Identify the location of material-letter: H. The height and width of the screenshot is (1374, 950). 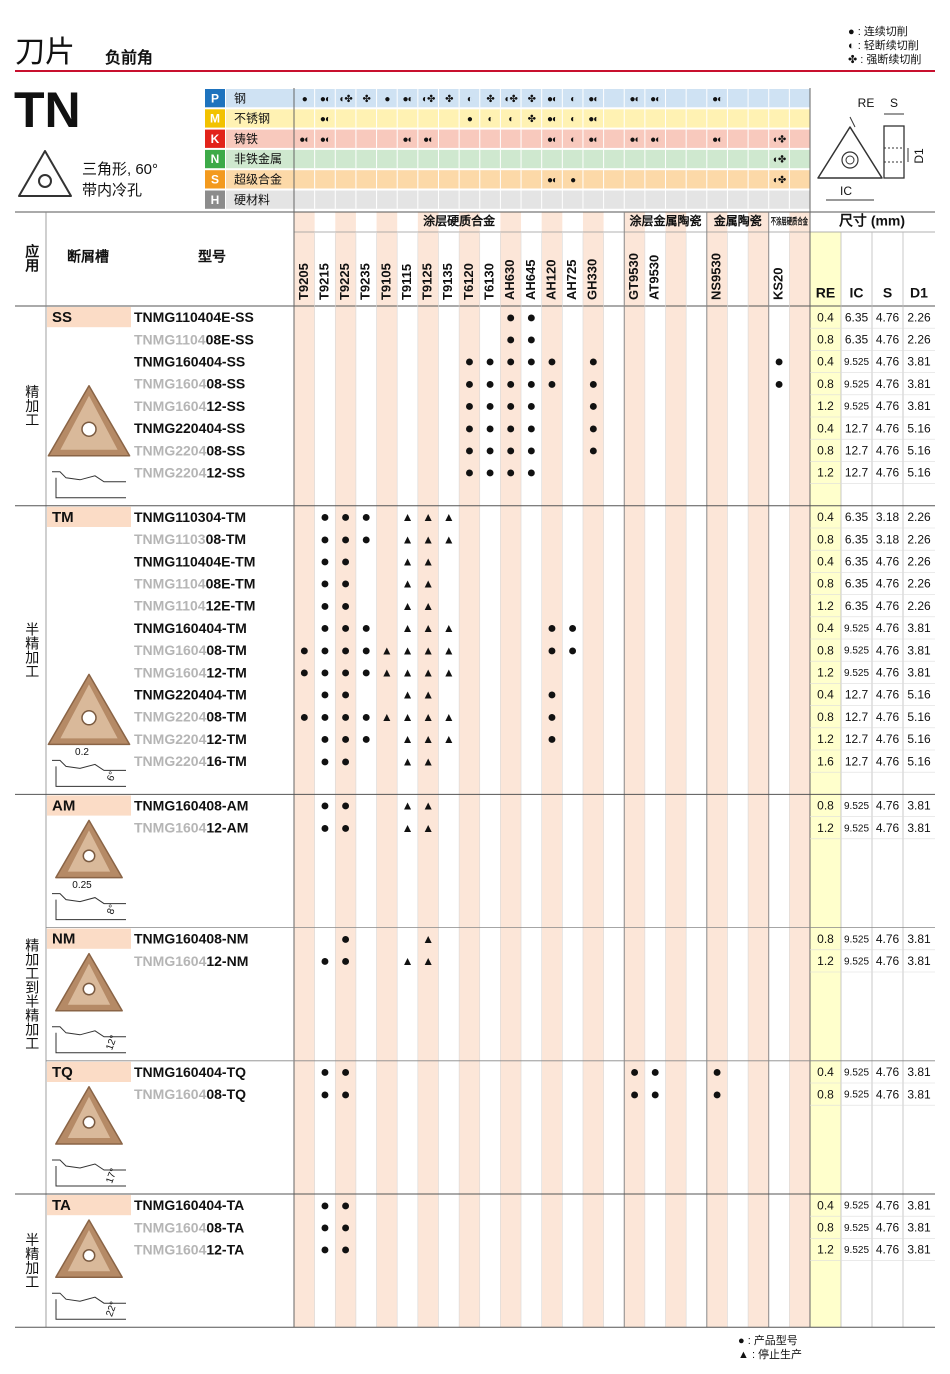
(215, 200).